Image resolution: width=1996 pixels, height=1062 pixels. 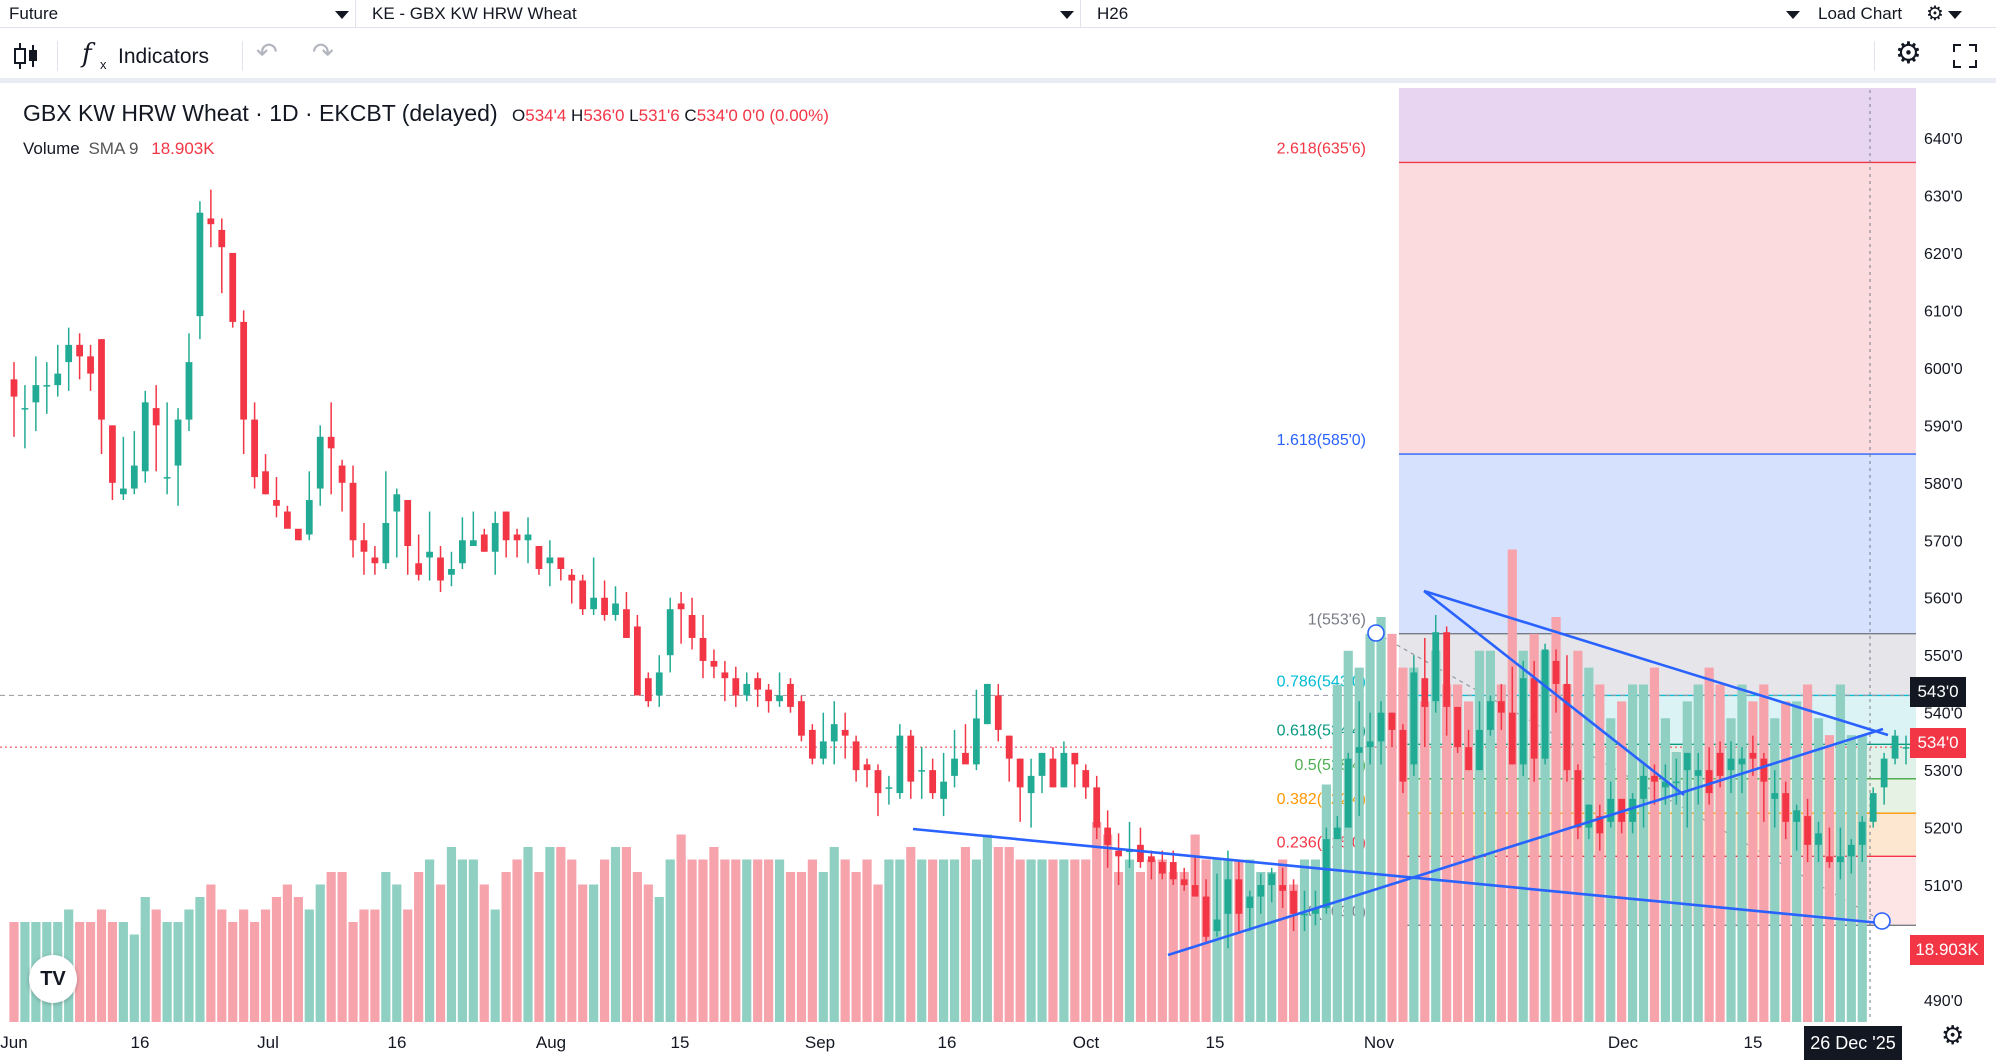 What do you see at coordinates (53, 979) in the screenshot?
I see `tradingview-logo: TV` at bounding box center [53, 979].